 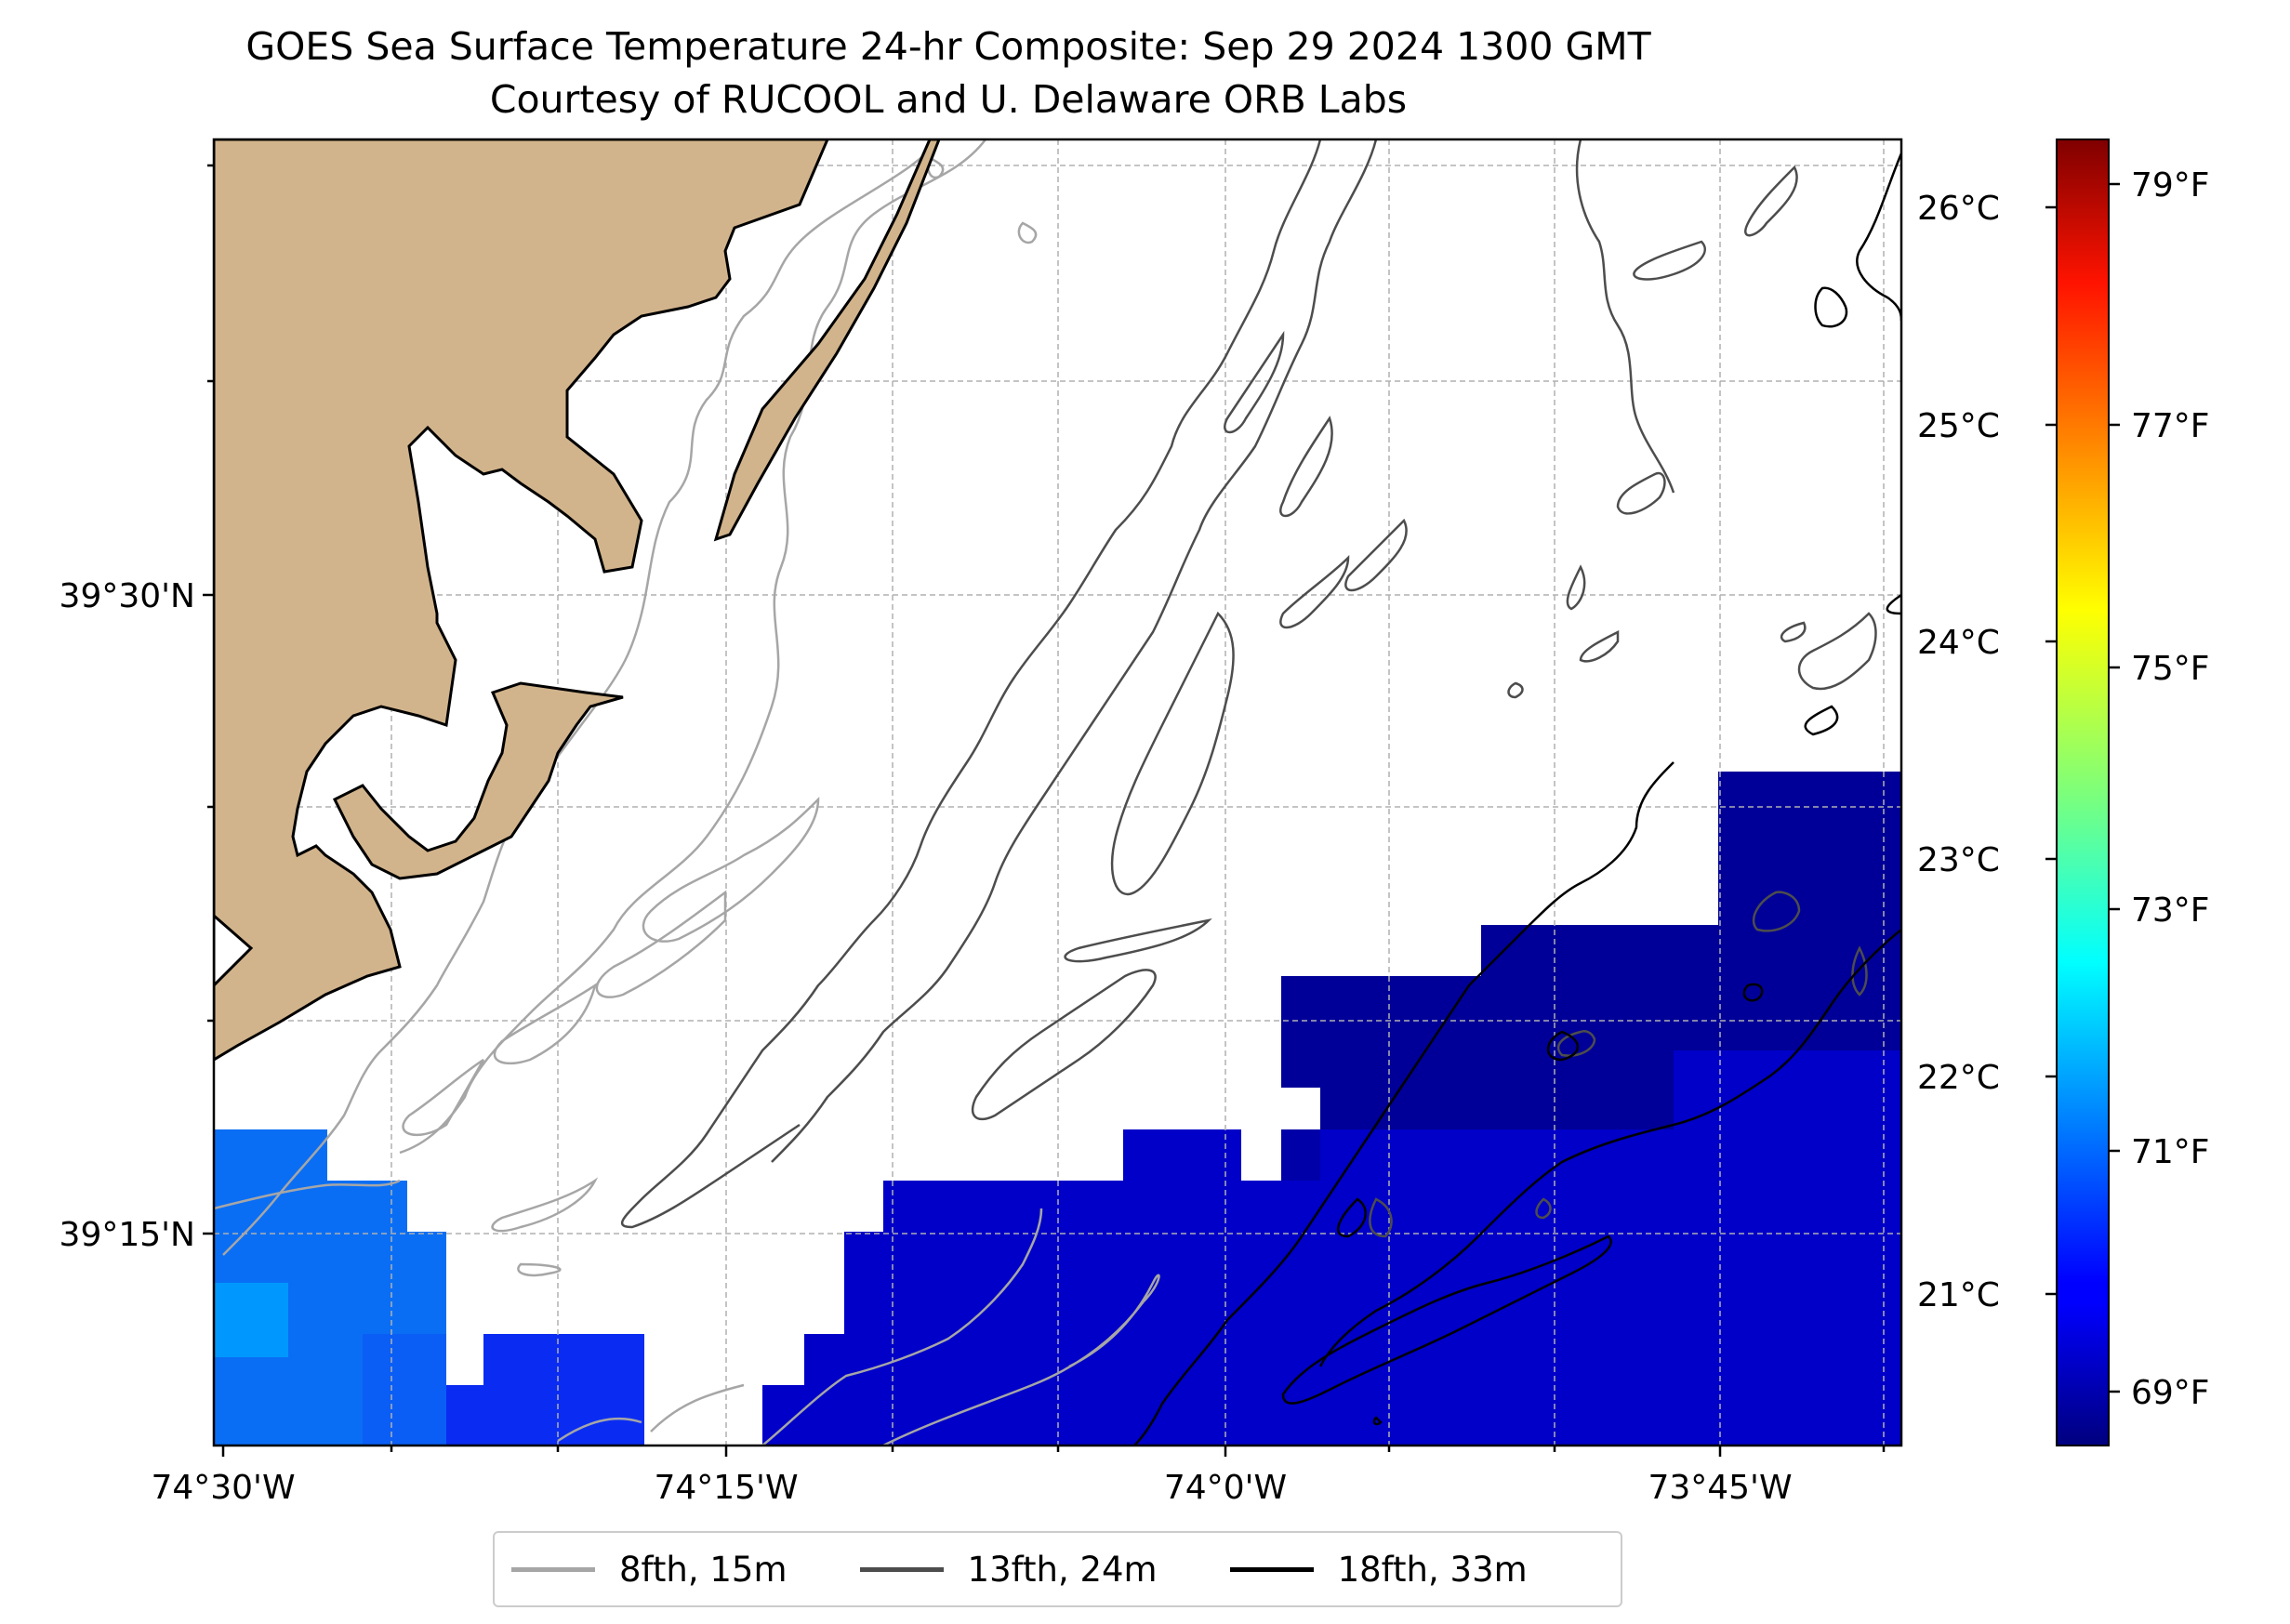 I want to click on legend-item-13fth: 13fth, 24m, so click(x=1008, y=1569).